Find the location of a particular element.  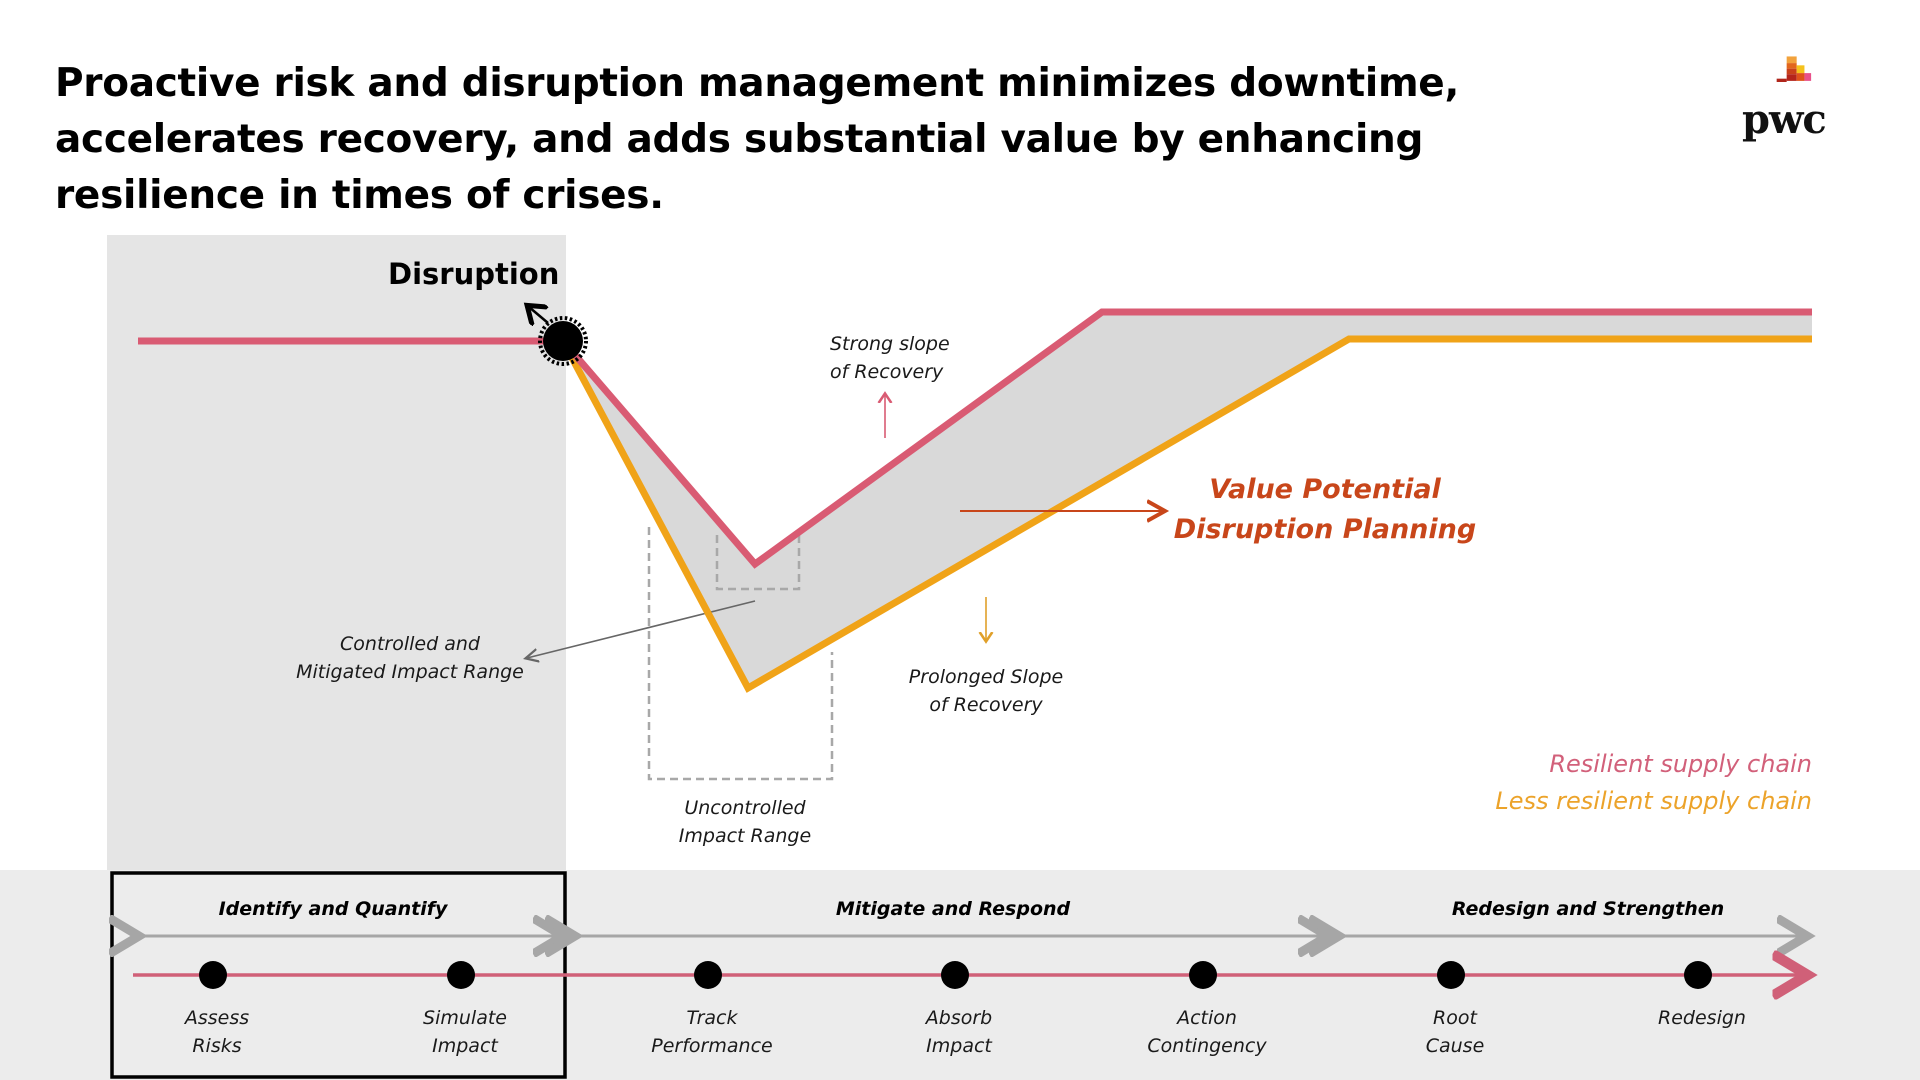

disruption-label: Disruption is located at coordinates (474, 274).